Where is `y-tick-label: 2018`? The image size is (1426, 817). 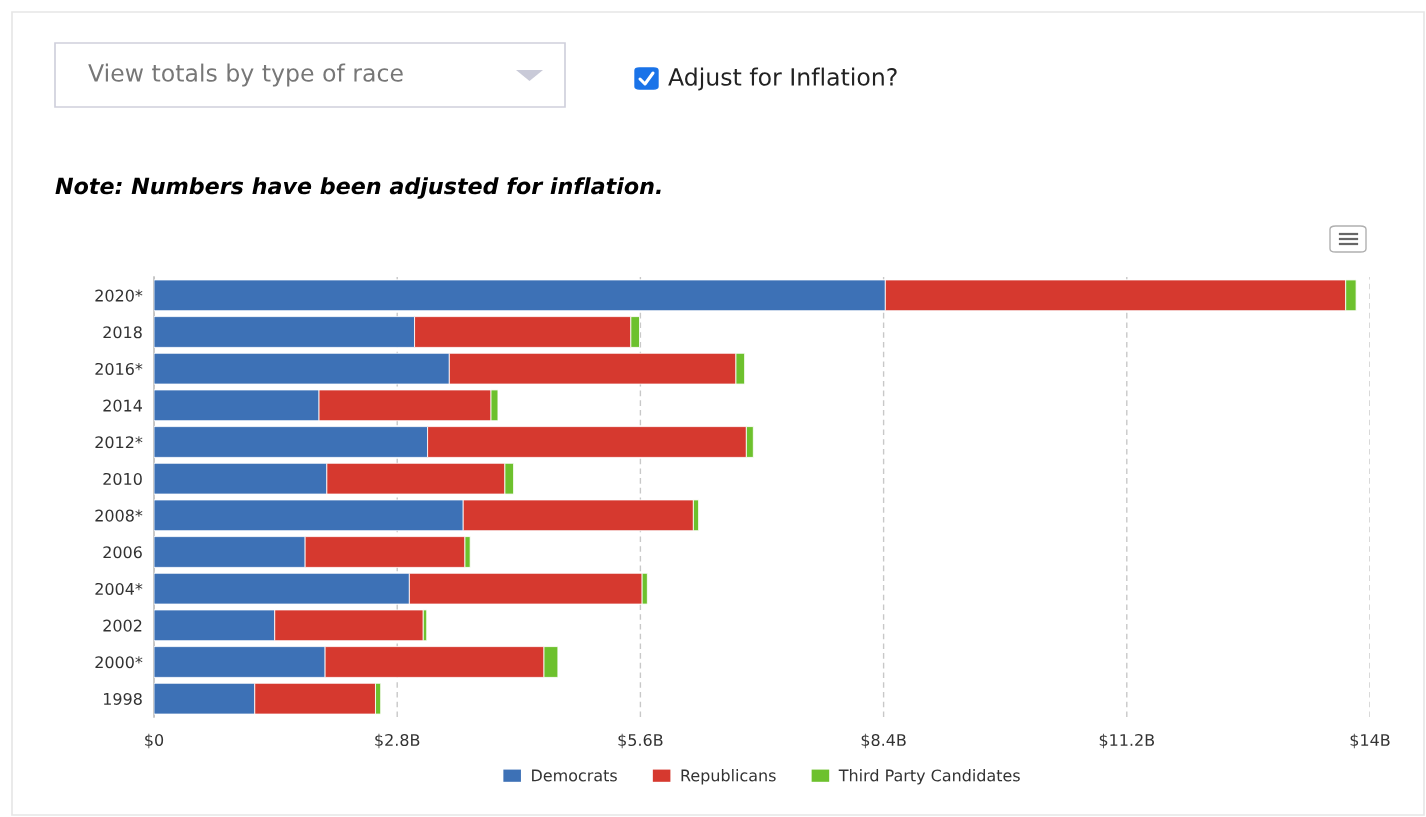
y-tick-label: 2018 is located at coordinates (122, 332).